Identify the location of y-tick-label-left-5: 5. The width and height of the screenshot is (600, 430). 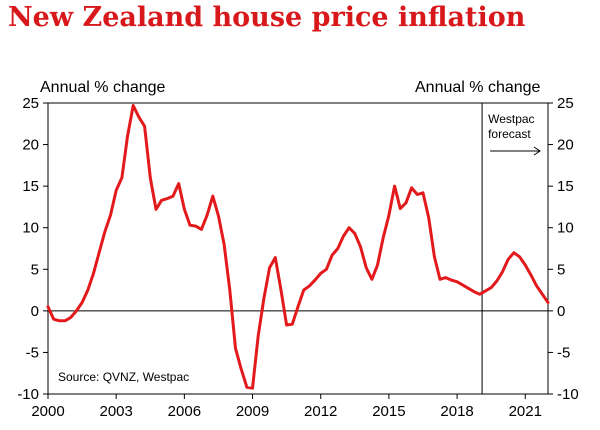
(35, 269).